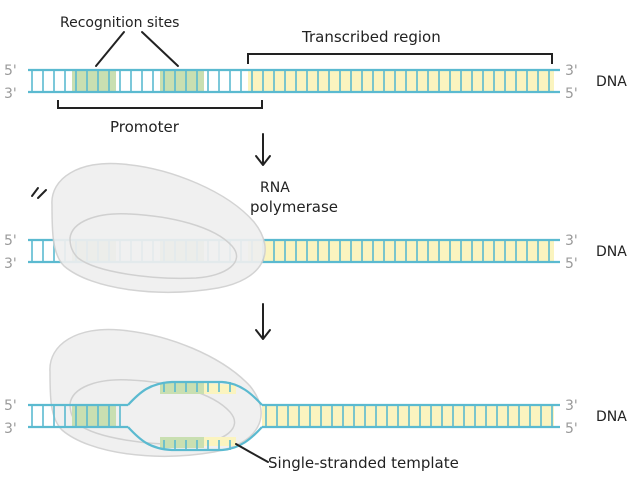 Image resolution: width=641 pixels, height=495 pixels. What do you see at coordinates (571, 264) in the screenshot?
I see `five-prime-right-2: 5'` at bounding box center [571, 264].